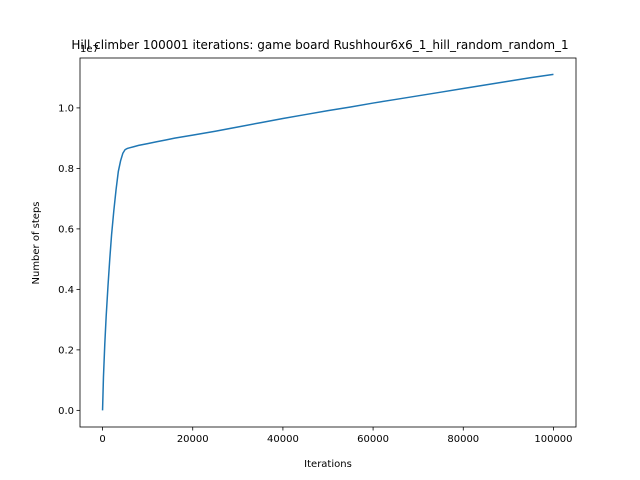 This screenshot has height=480, width=640. Describe the element at coordinates (102, 439) in the screenshot. I see `x-tick-label: 0` at that location.